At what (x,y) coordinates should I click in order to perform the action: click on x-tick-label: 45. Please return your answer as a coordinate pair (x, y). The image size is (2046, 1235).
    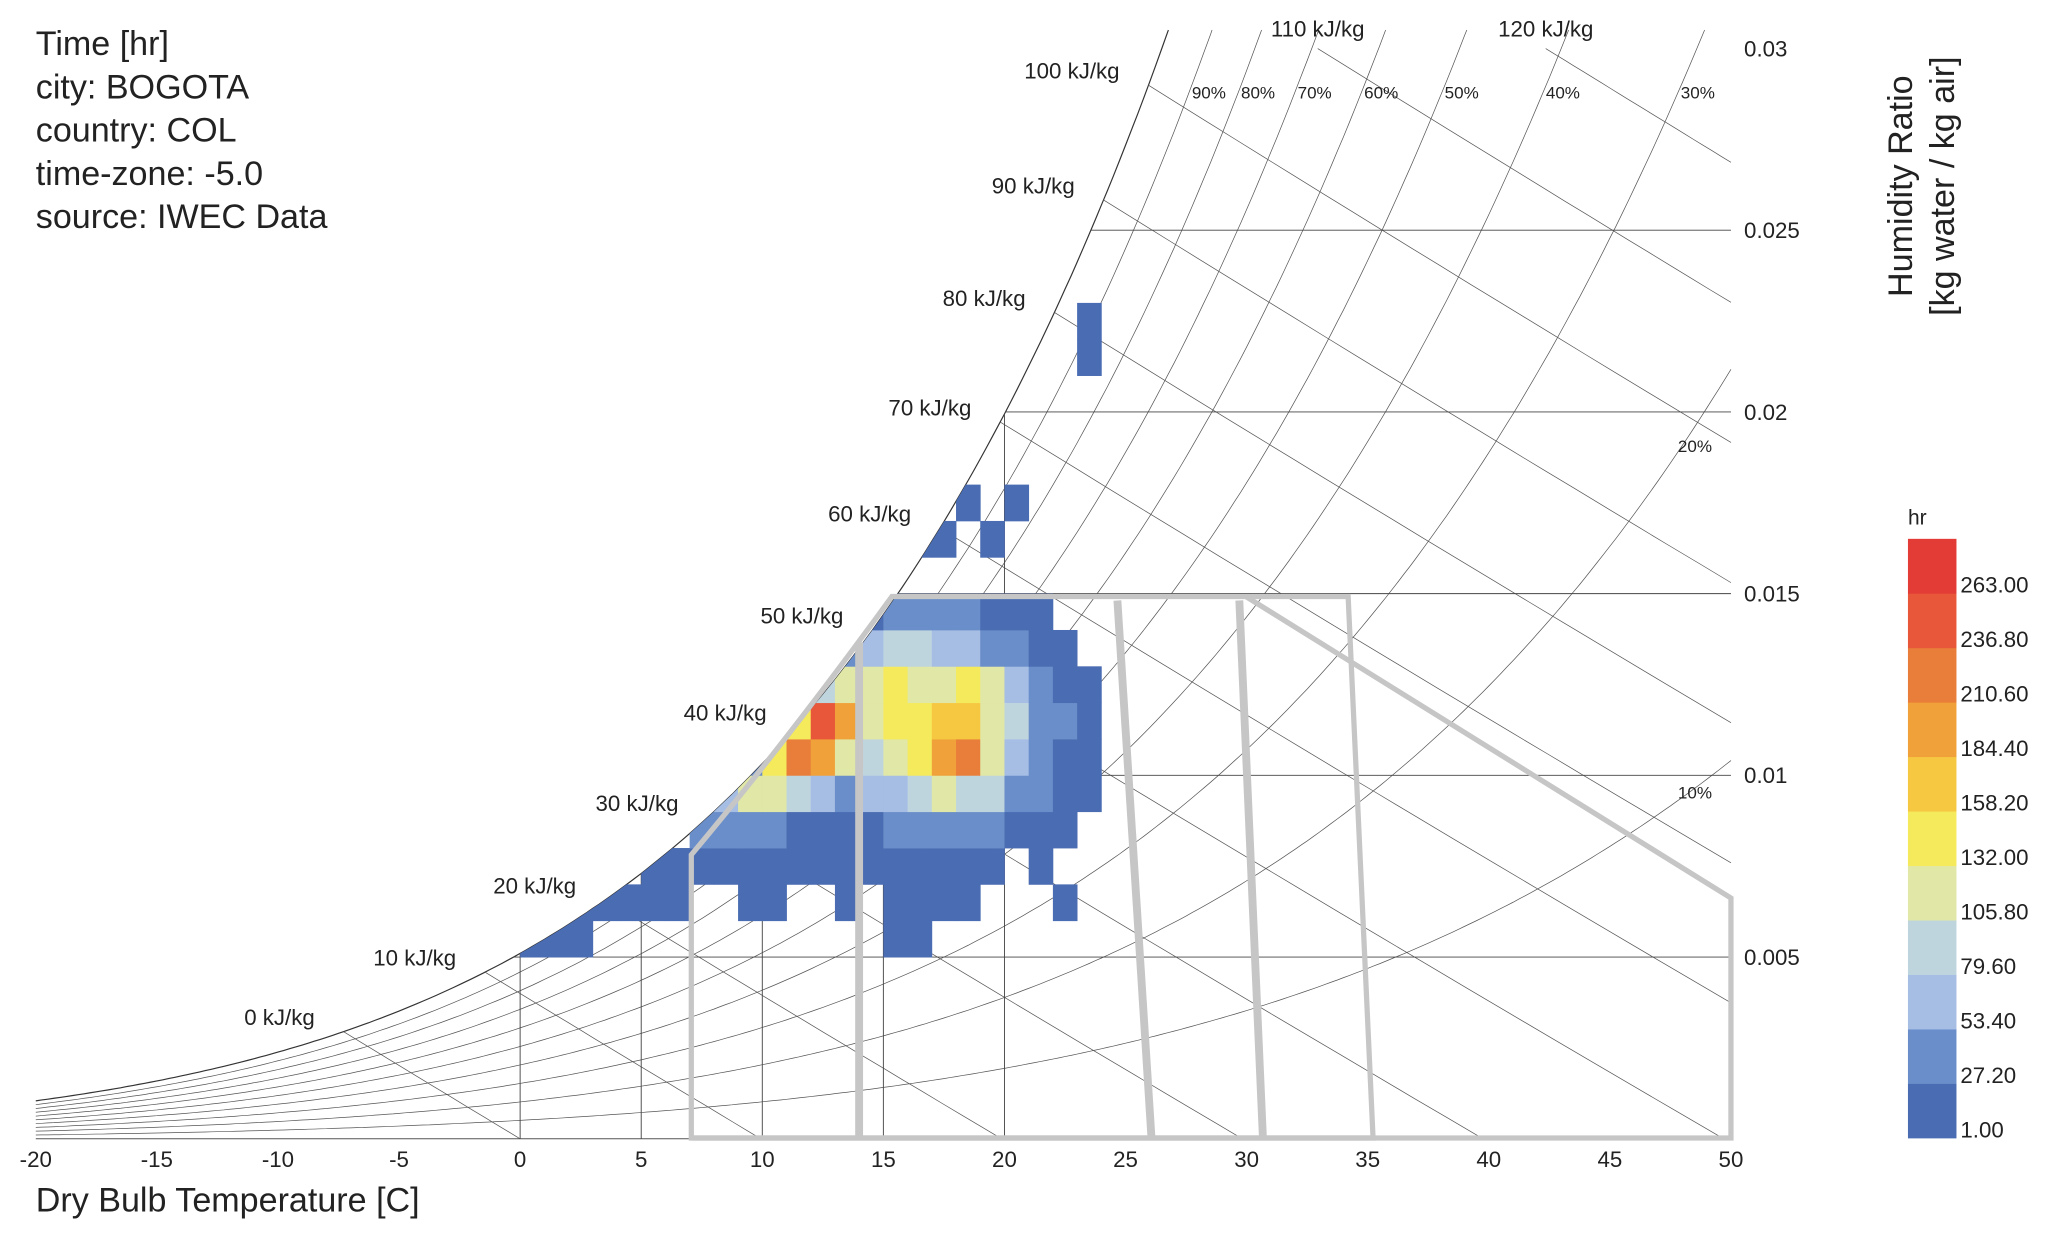
    Looking at the image, I should click on (1609, 1159).